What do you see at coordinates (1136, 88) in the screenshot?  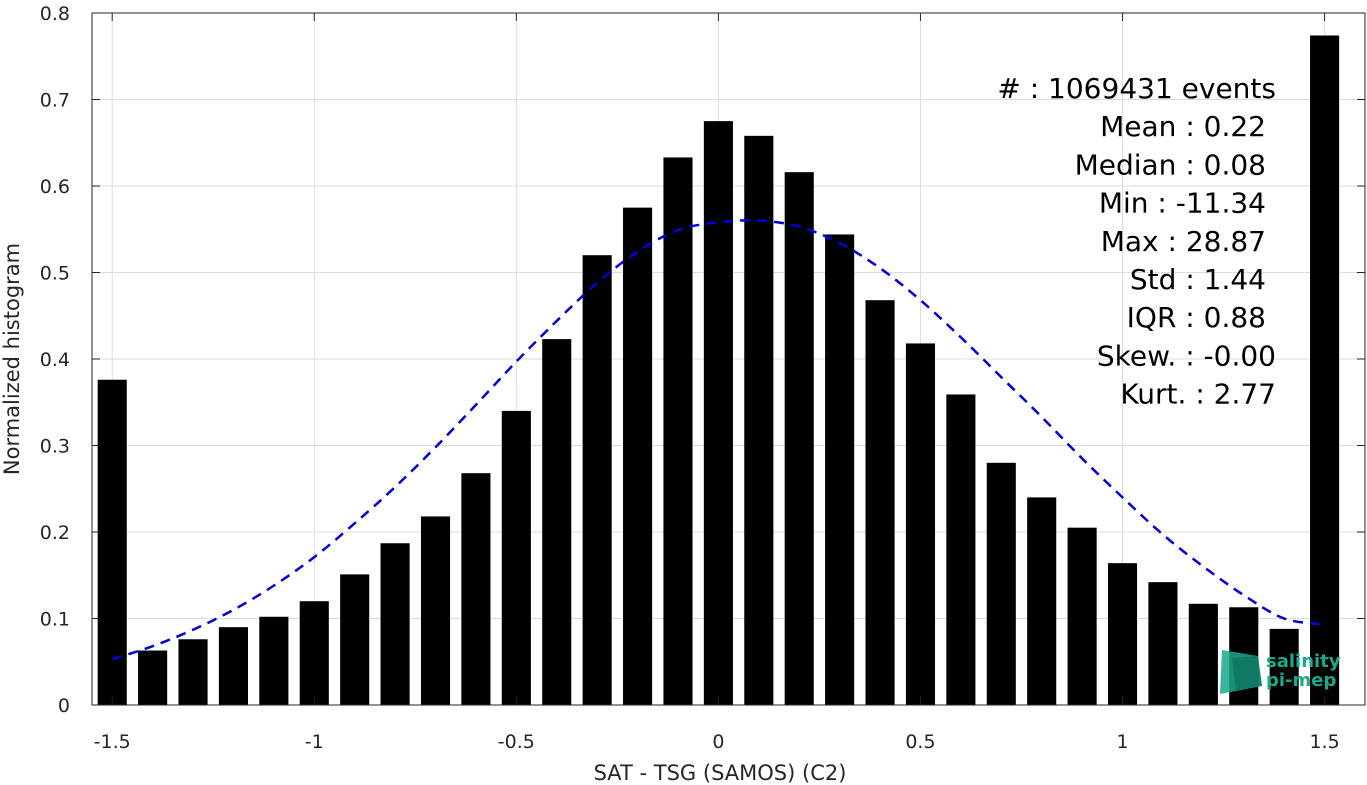 I see `stat-line: # : 1069431 events` at bounding box center [1136, 88].